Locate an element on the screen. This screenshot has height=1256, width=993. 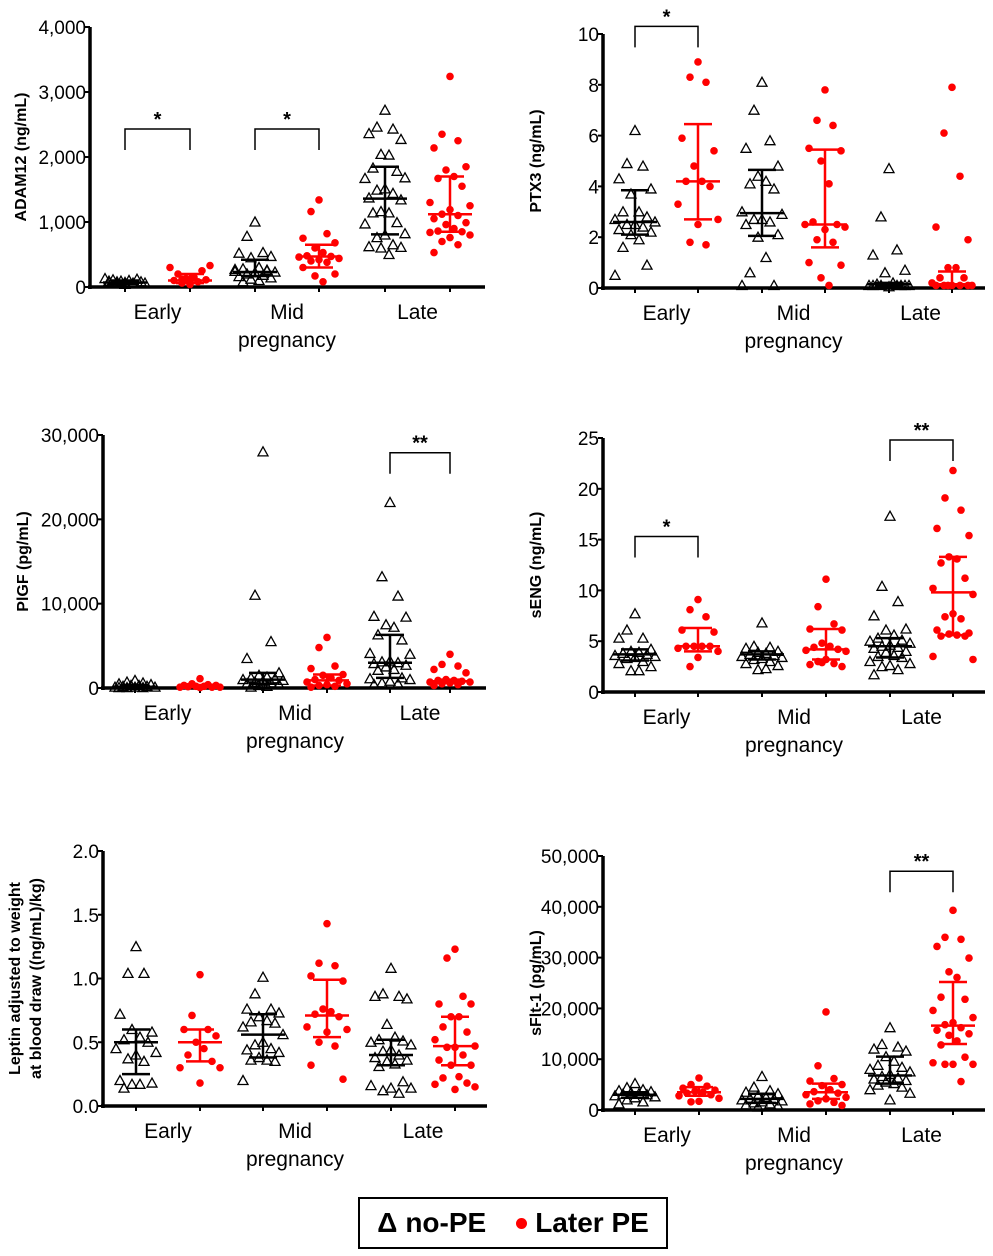
legend-item-no-pe: Δ no-PE is located at coordinates (431, 1223).